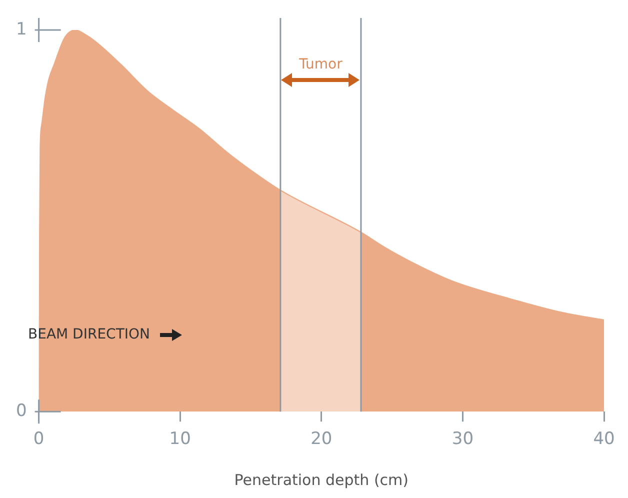  Describe the element at coordinates (38, 439) in the screenshot. I see `x-tick-label: 0` at that location.